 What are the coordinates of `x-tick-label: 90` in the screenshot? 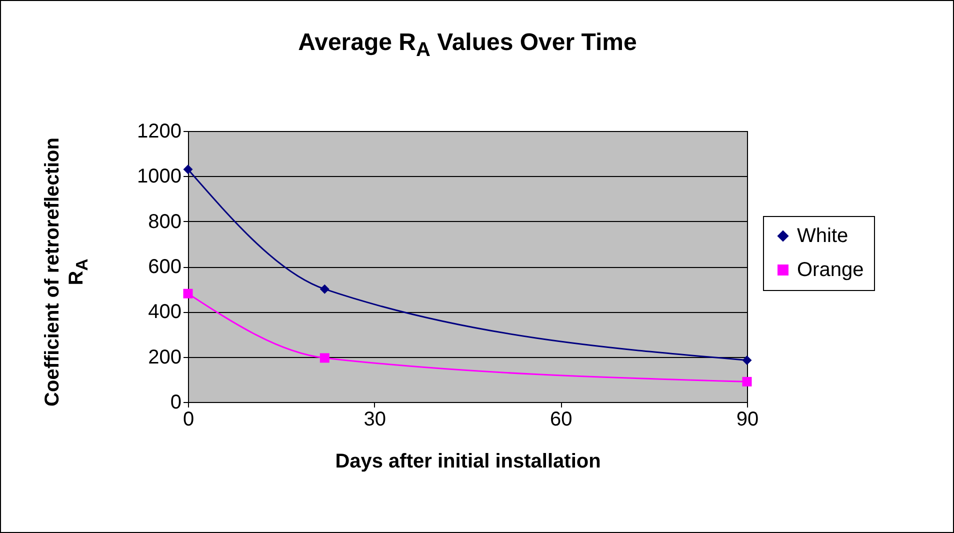 It's located at (747, 419).